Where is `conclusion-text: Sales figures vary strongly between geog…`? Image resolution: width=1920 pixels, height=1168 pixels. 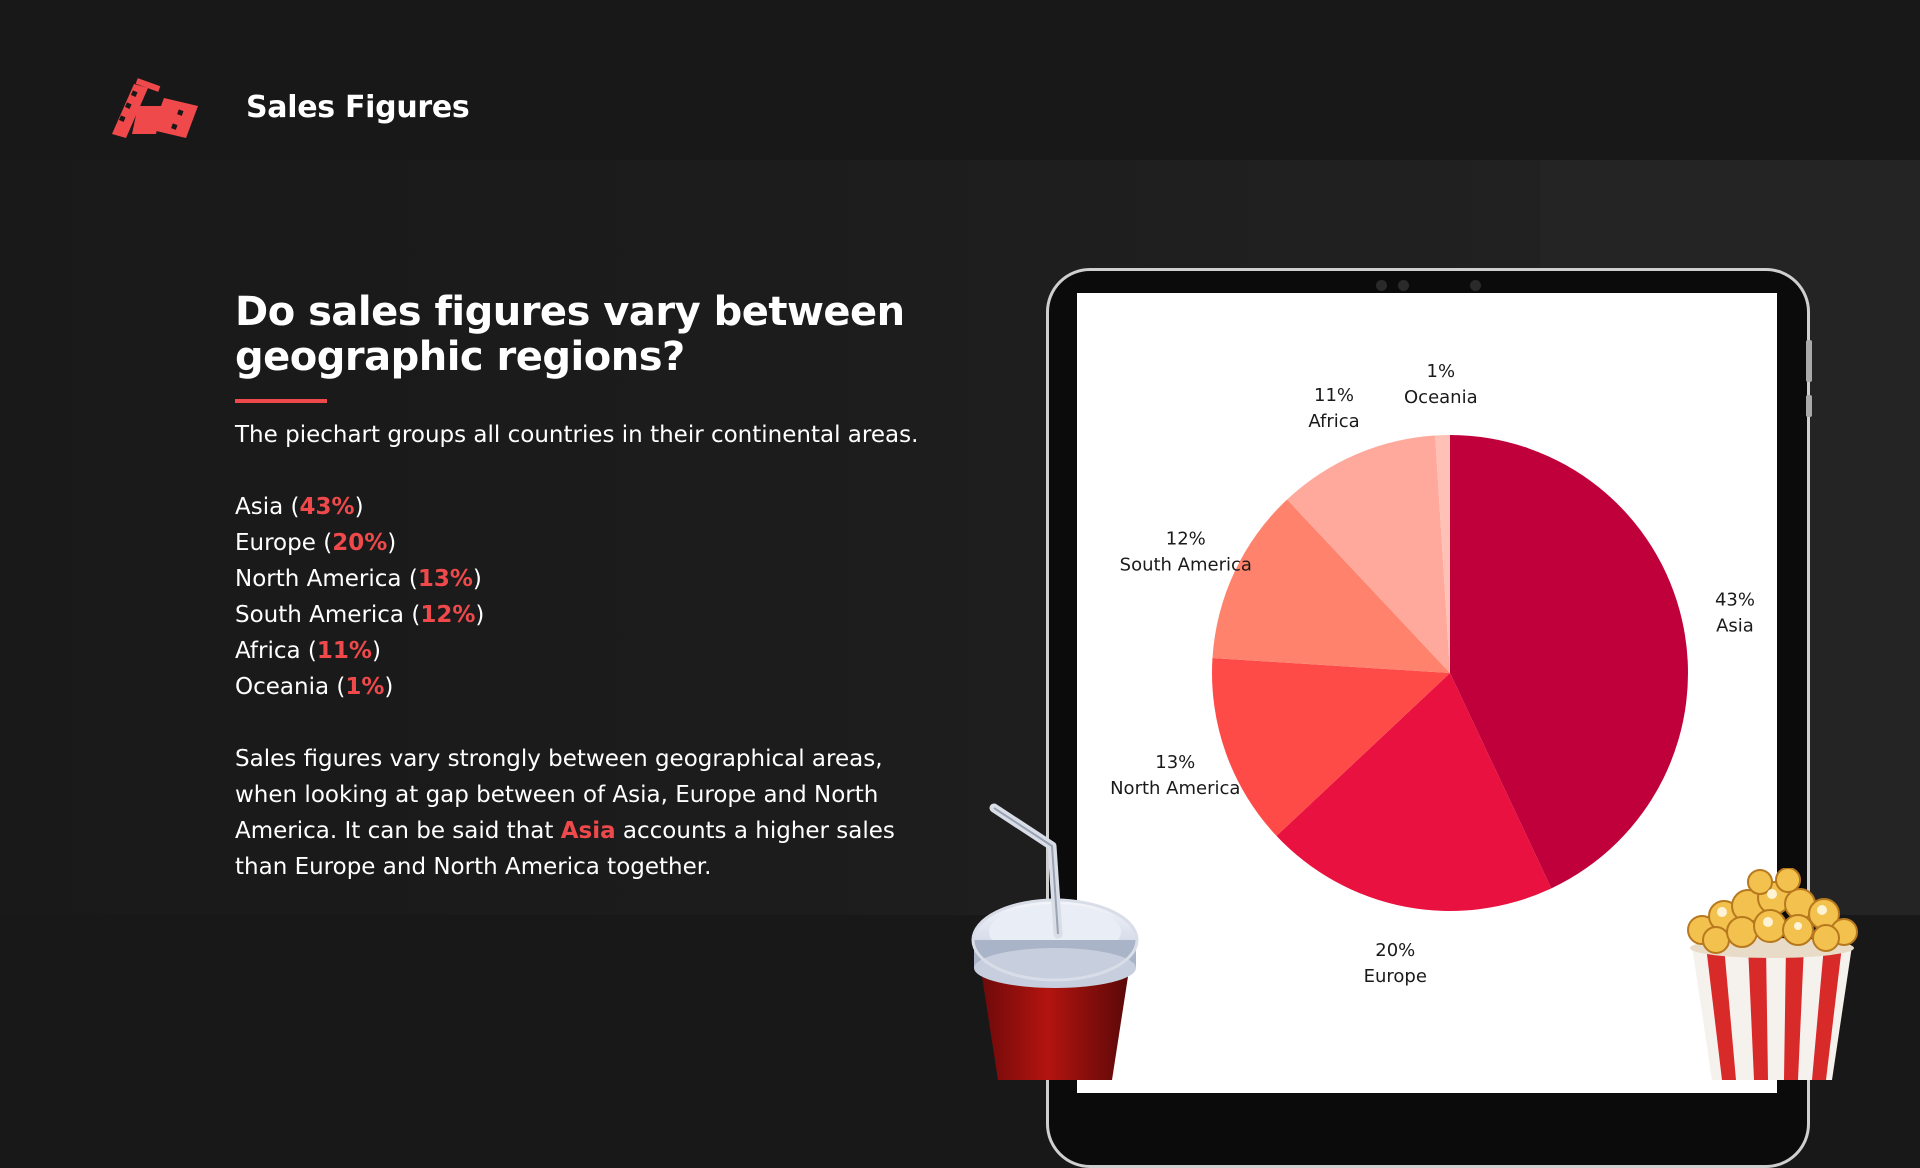 conclusion-text: Sales figures vary strongly between geog… is located at coordinates (585, 813).